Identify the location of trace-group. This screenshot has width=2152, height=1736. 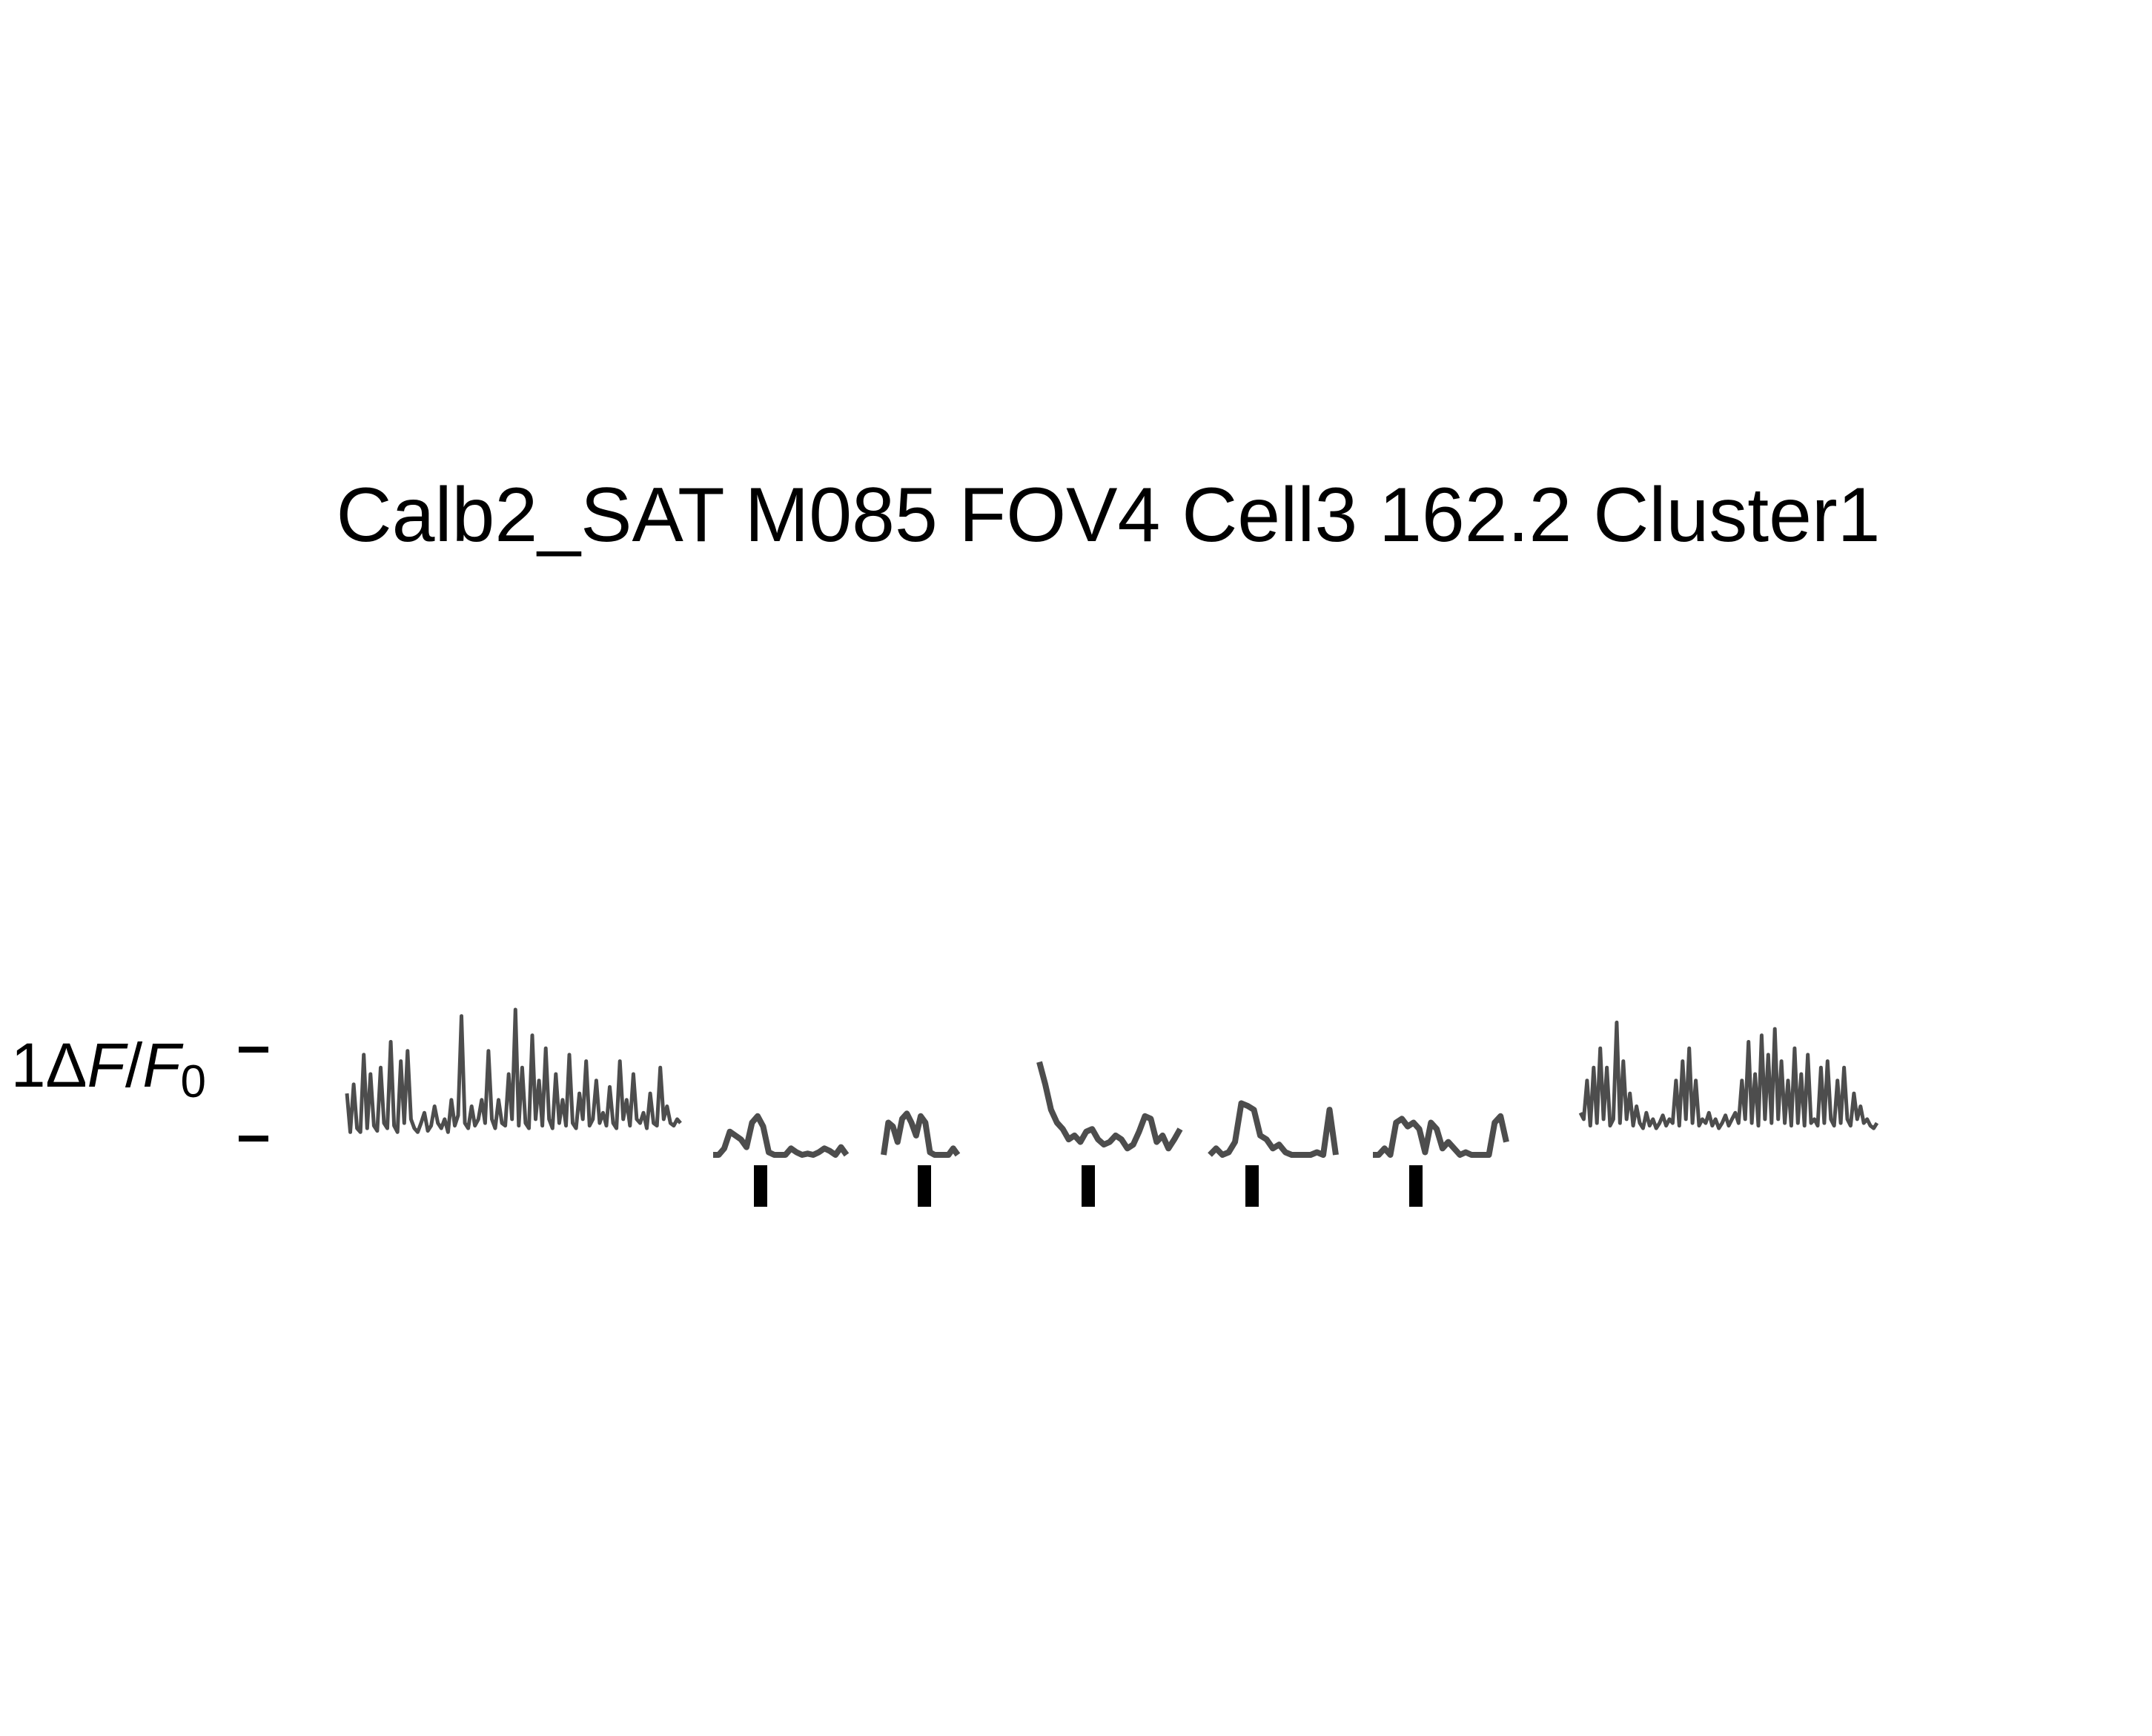
(1112, 1083).